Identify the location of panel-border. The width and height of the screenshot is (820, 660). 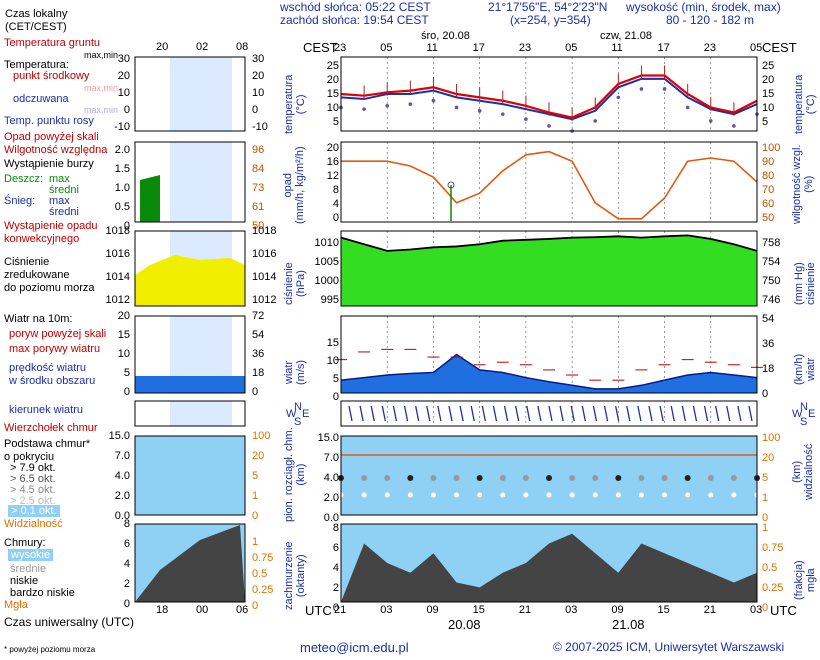
(549, 182).